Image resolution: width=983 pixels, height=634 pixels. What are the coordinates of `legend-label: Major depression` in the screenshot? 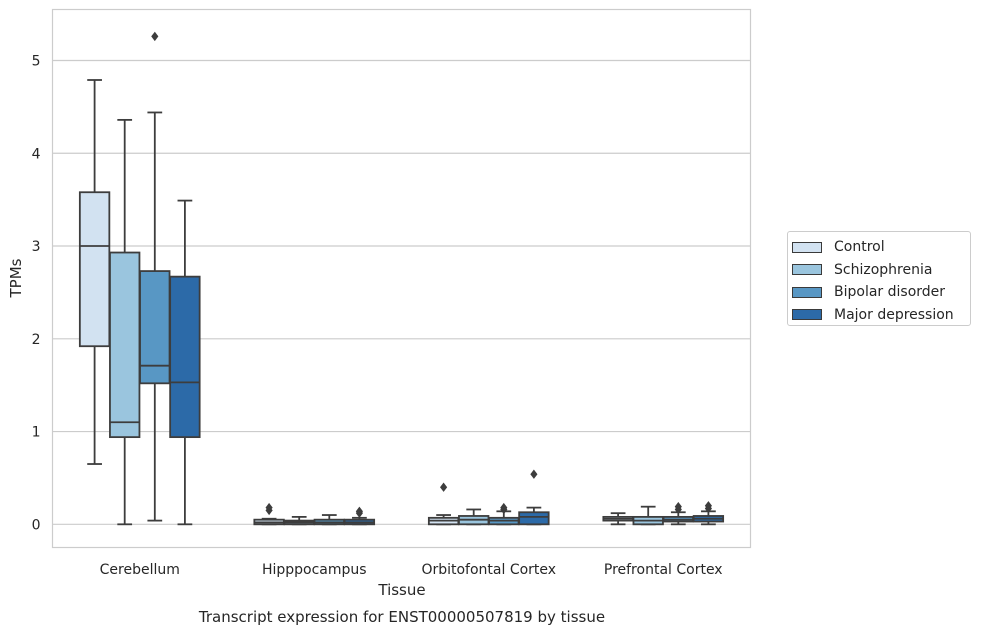 It's located at (894, 314).